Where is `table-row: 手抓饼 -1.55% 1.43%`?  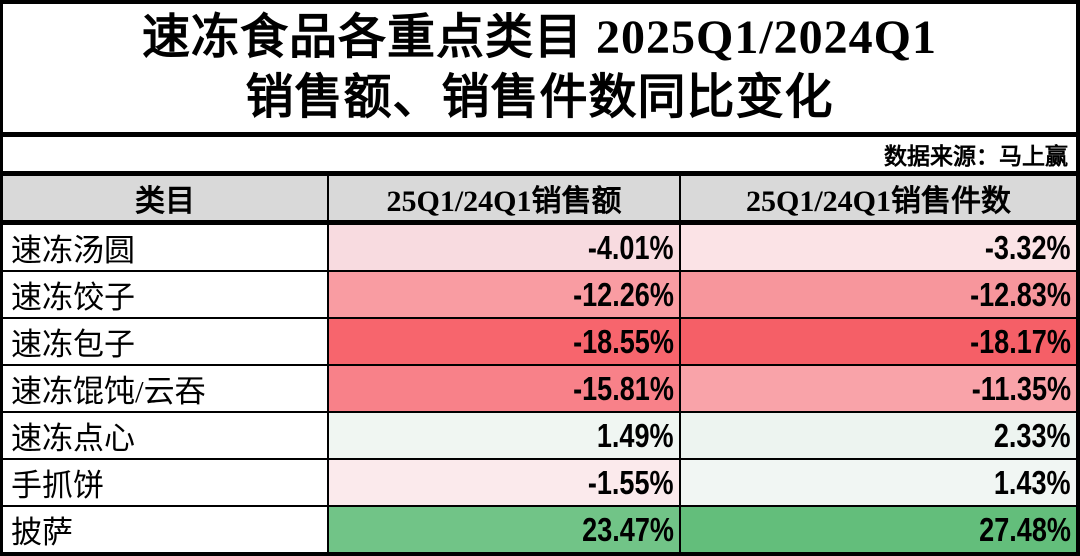 table-row: 手抓饼 -1.55% 1.43% is located at coordinates (539, 483).